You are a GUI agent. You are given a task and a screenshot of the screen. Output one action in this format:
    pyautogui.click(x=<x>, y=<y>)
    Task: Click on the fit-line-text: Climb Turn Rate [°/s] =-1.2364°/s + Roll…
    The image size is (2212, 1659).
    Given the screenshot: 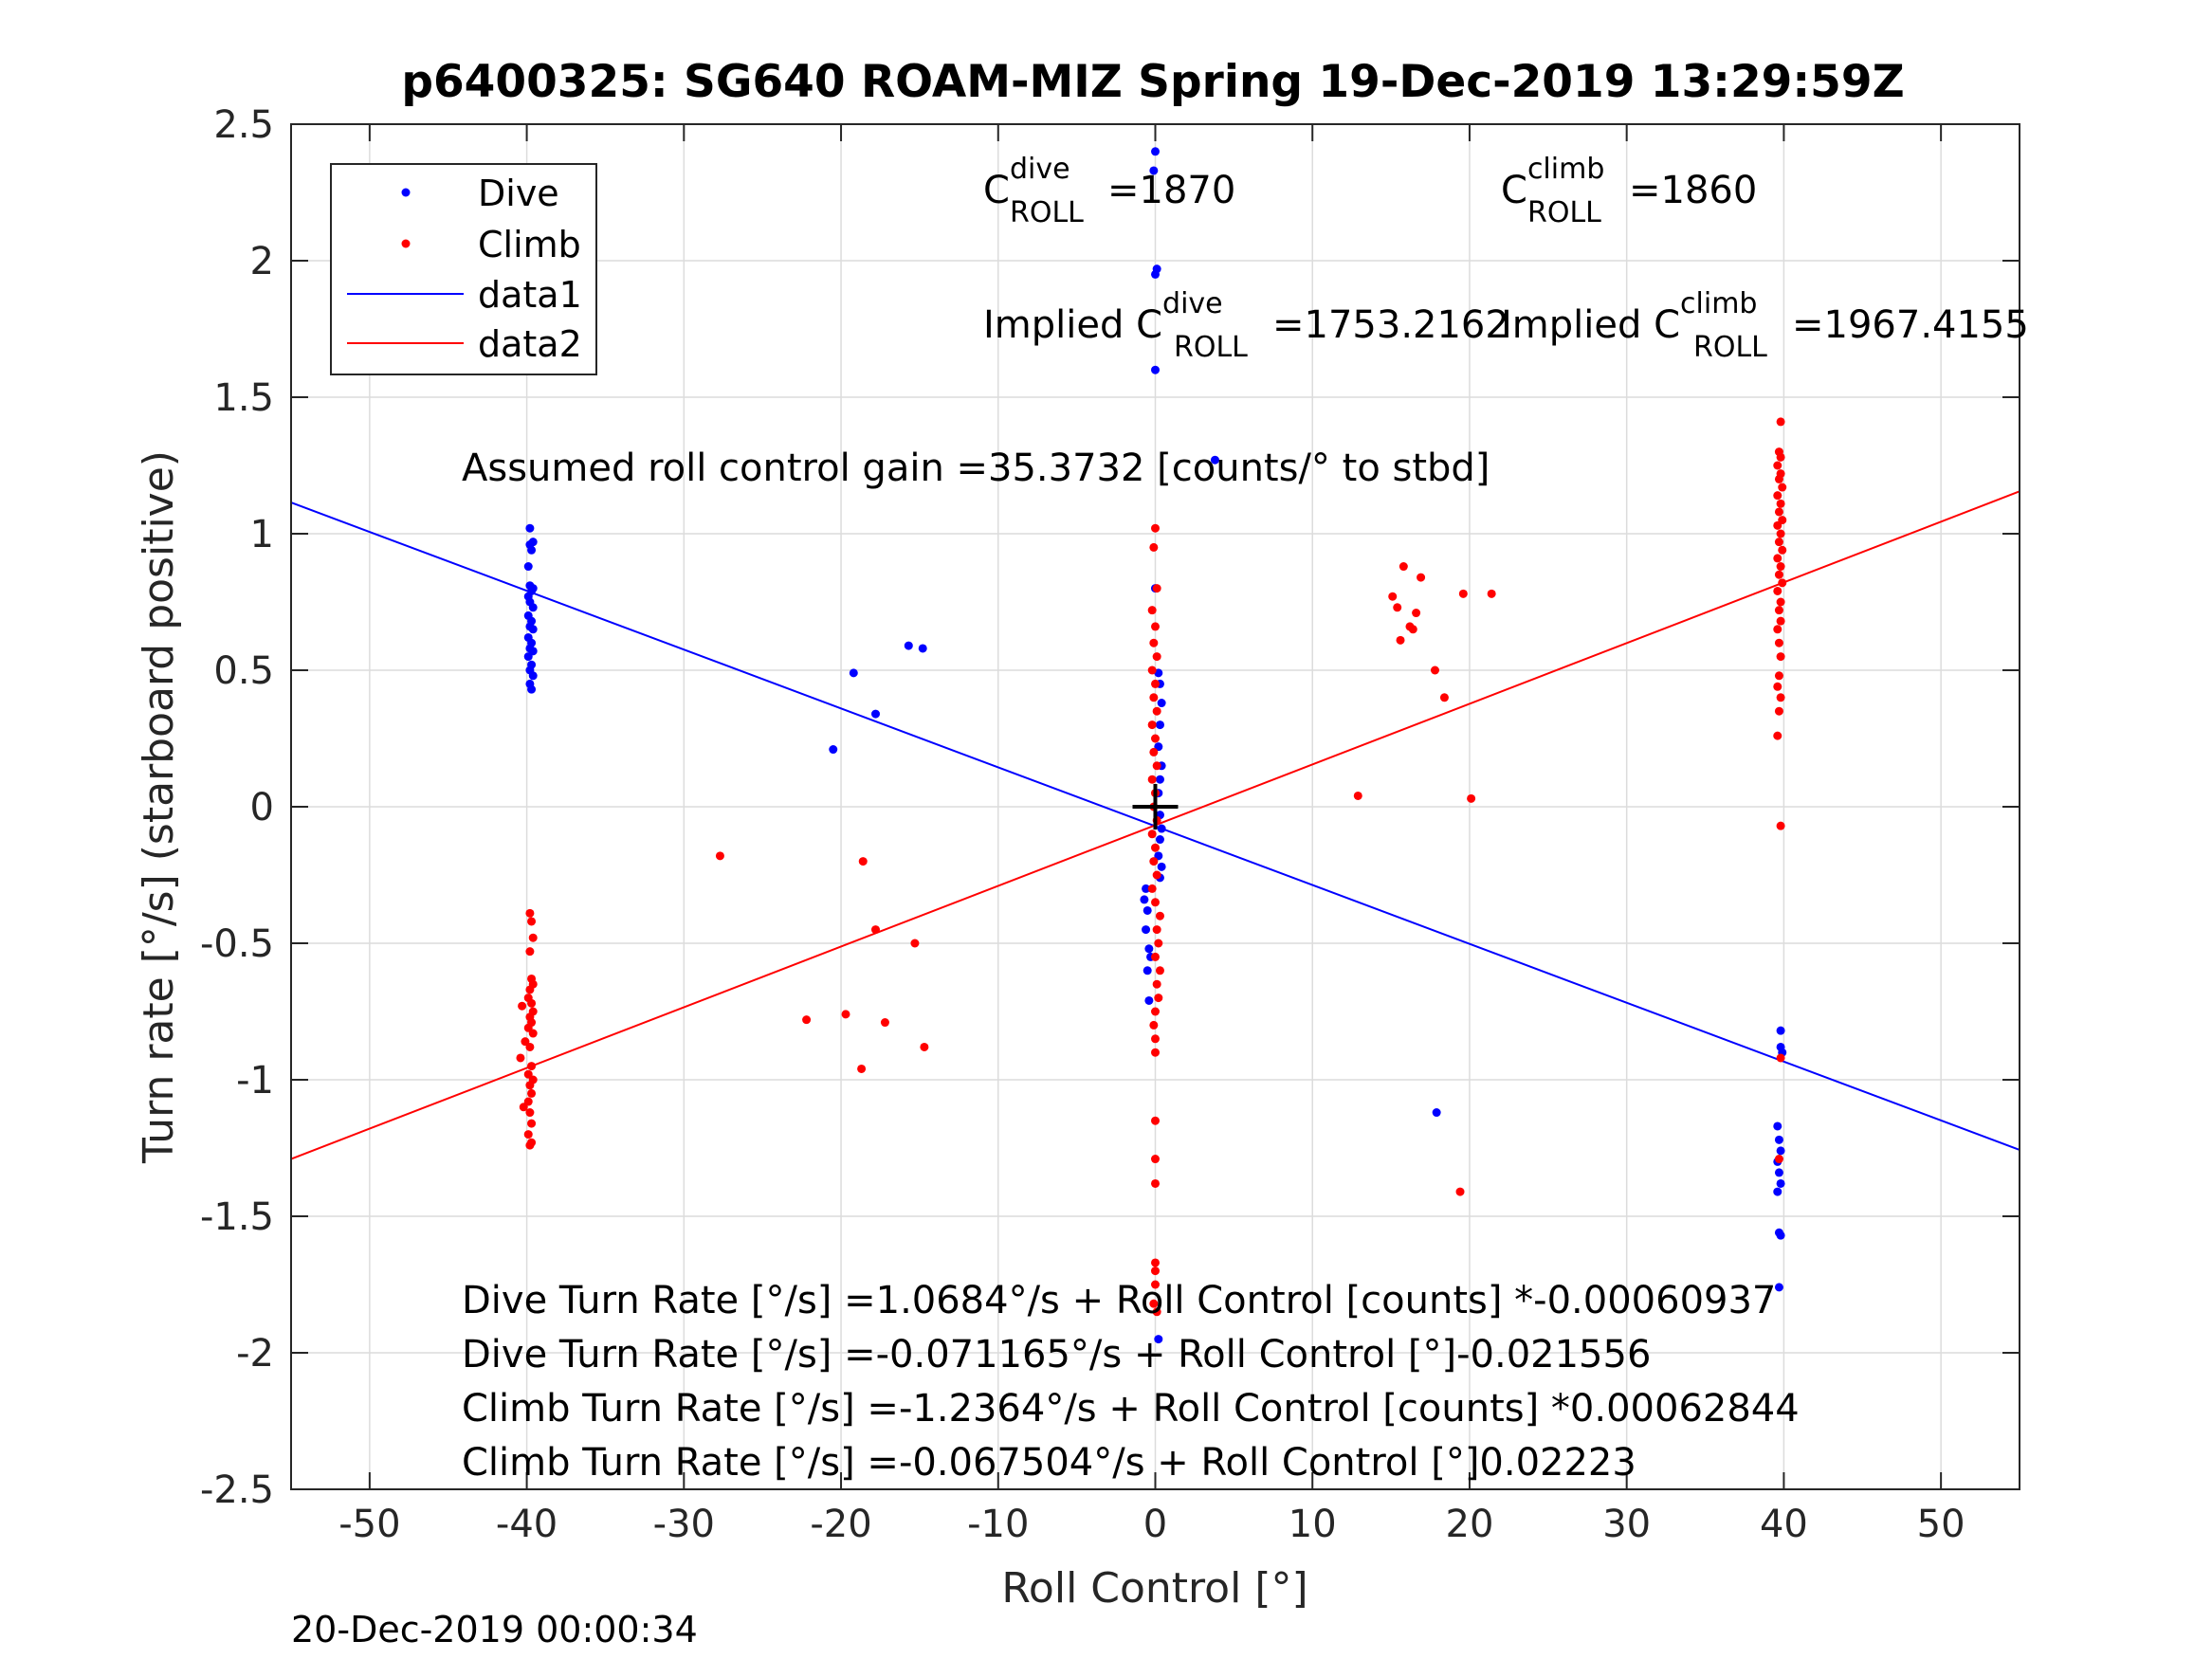 What is the action you would take?
    pyautogui.click(x=1131, y=1409)
    